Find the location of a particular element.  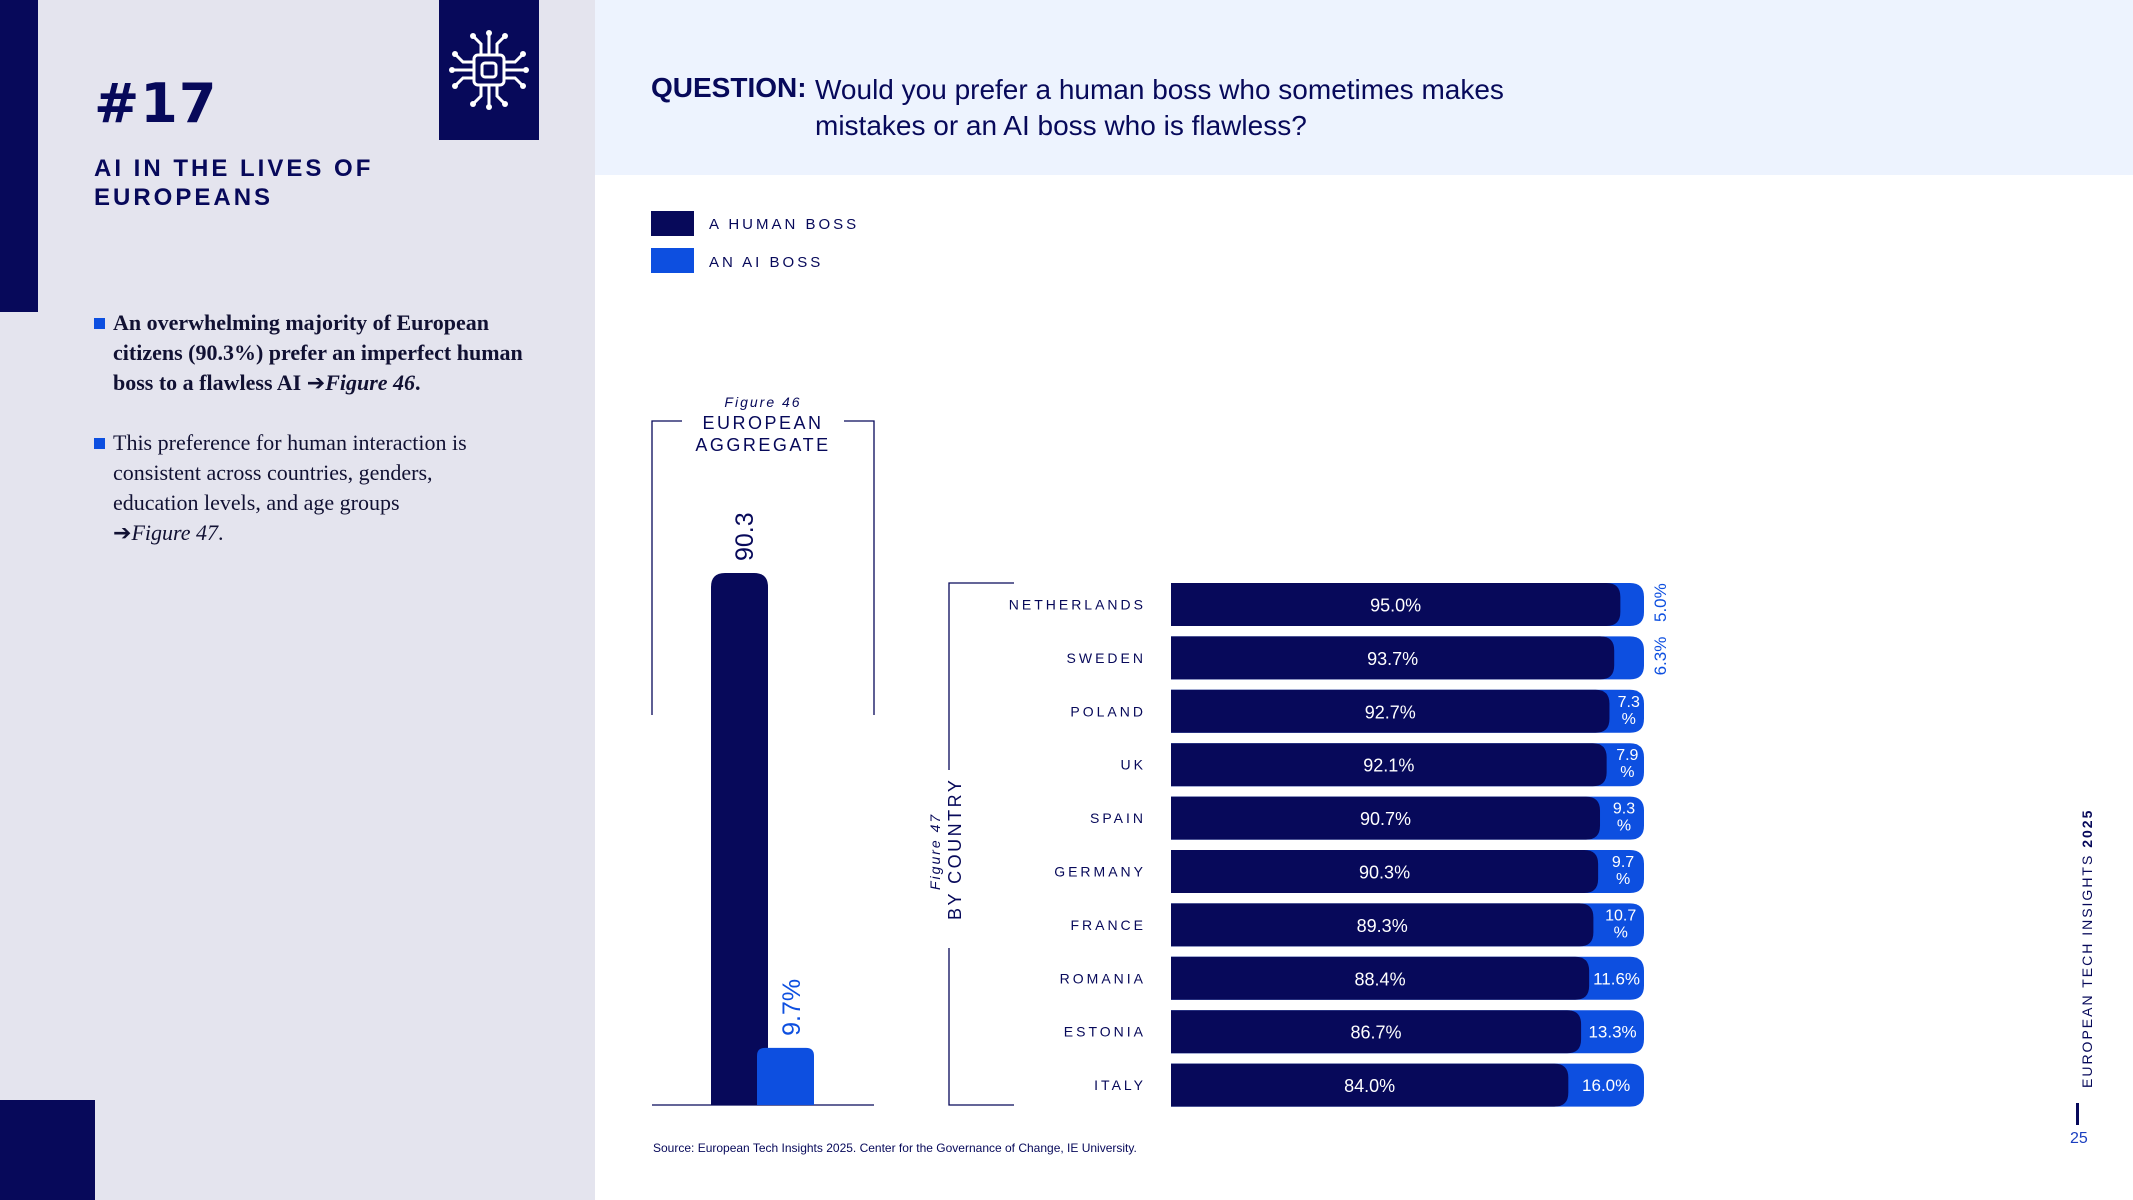

country-label: SPAIN is located at coordinates (1118, 818).